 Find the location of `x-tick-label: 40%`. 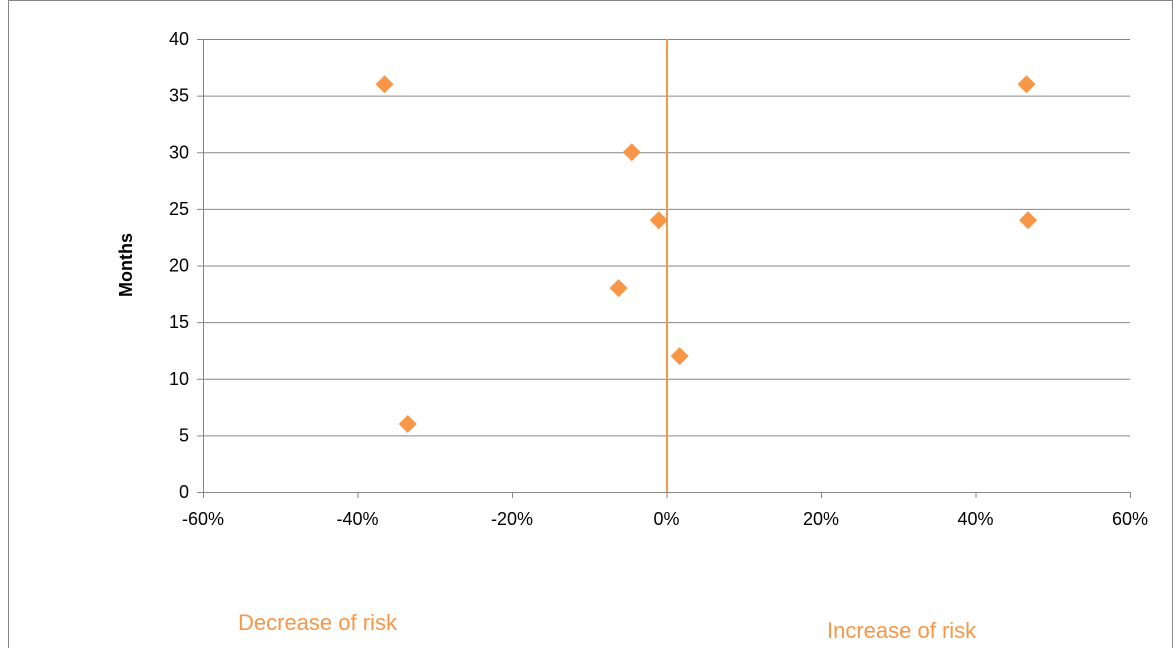

x-tick-label: 40% is located at coordinates (975, 519).